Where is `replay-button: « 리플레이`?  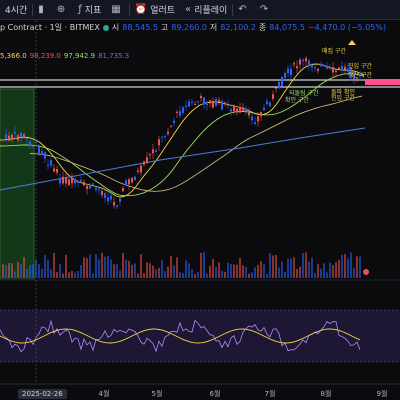 replay-button: « 리플레이 is located at coordinates (206, 9).